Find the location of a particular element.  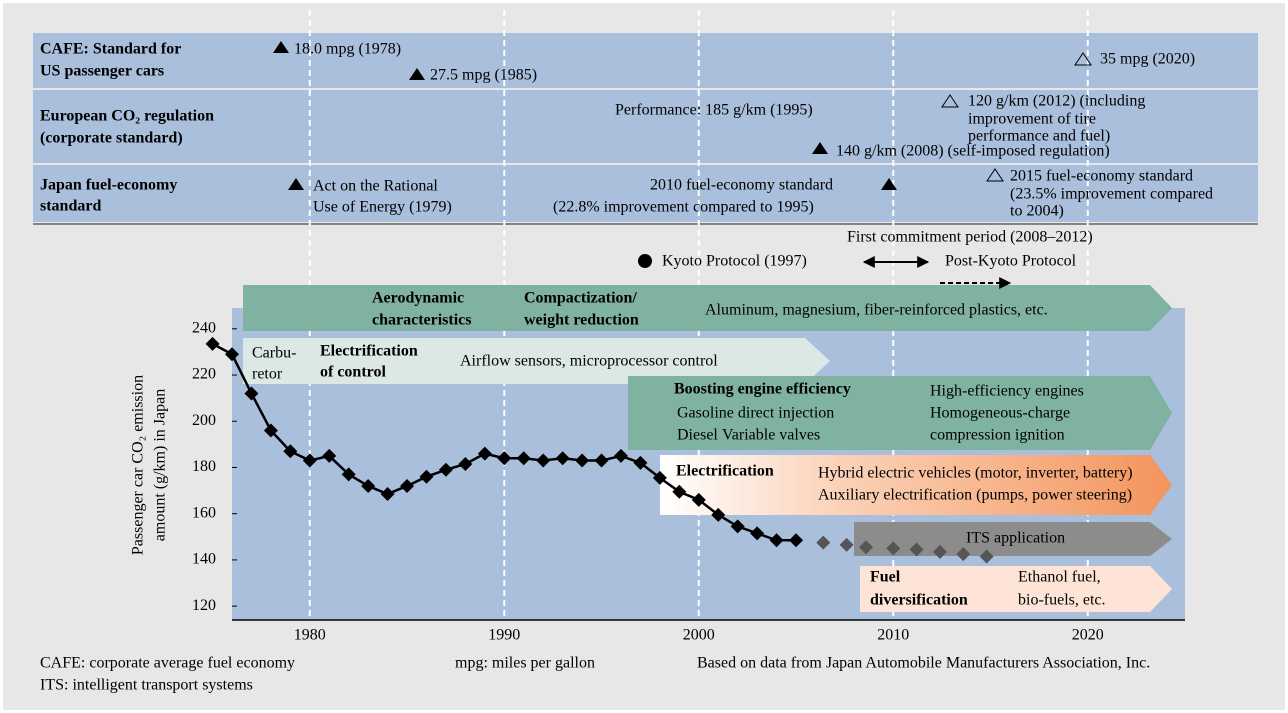

label-bold: Fuel is located at coordinates (885, 577).